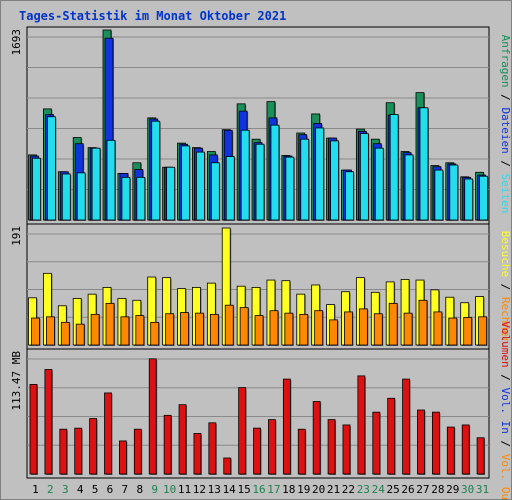  I want to click on x-tick-label: 26, so click(407, 489).